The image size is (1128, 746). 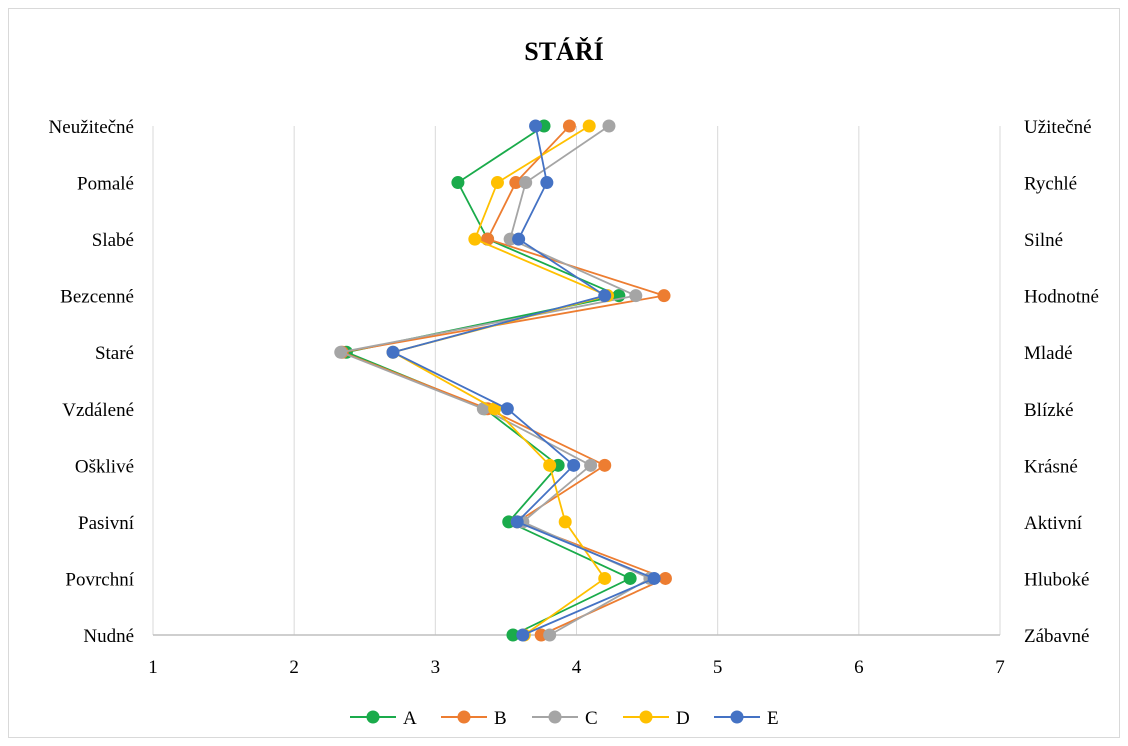 I want to click on right-category-label: Silné, so click(x=1043, y=240).